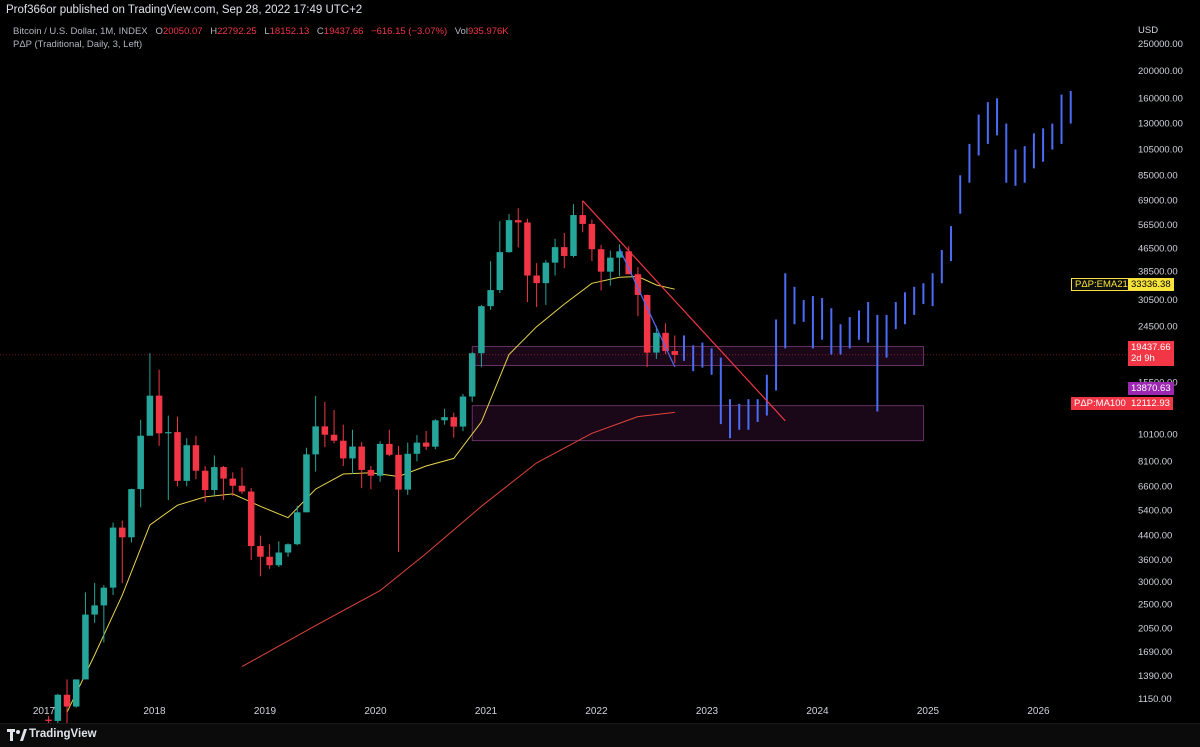 The width and height of the screenshot is (1200, 747). I want to click on price-tick-label: 10100.00, so click(1158, 435).